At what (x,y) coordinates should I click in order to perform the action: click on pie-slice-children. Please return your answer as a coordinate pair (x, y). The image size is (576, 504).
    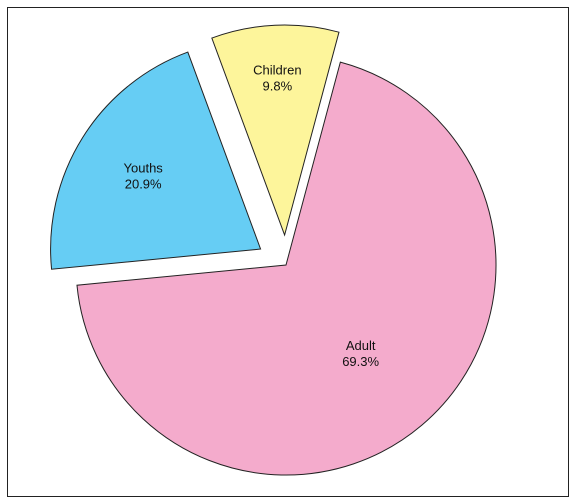
    Looking at the image, I should click on (275, 130).